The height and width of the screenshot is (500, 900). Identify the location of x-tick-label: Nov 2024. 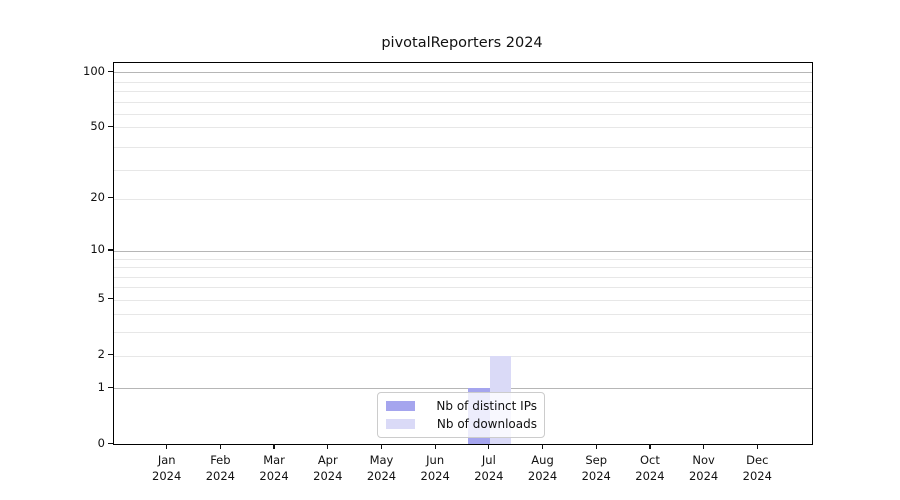
(703, 468).